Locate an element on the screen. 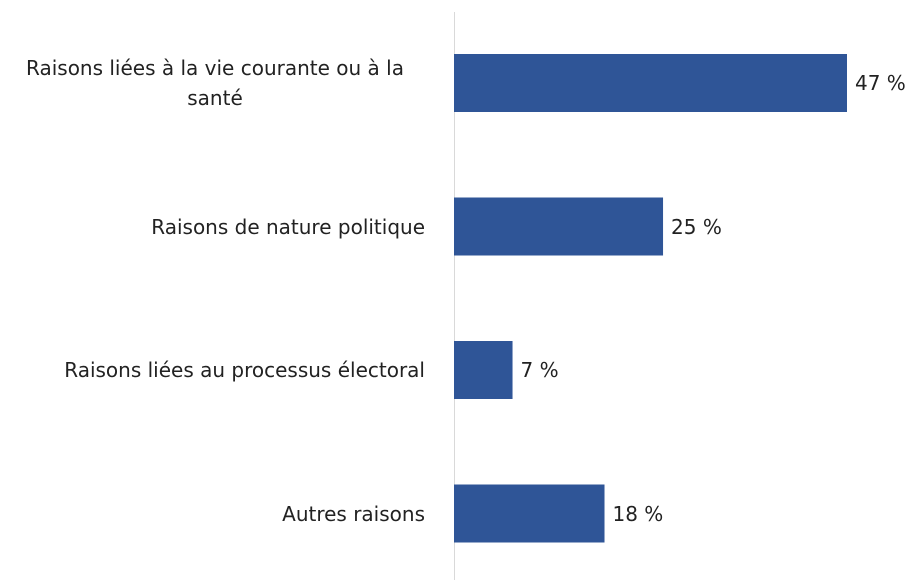  value-label: 47 % is located at coordinates (880, 83).